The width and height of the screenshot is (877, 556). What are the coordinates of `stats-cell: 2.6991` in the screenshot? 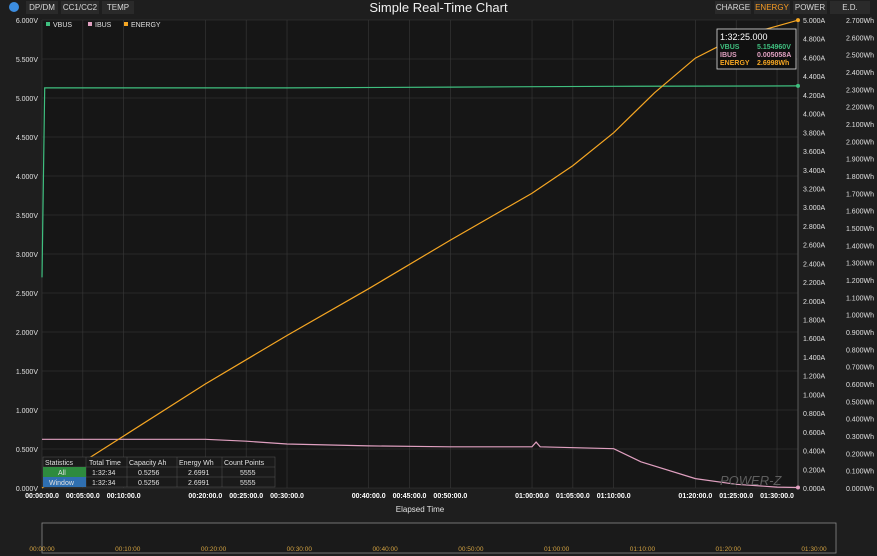 It's located at (199, 483).